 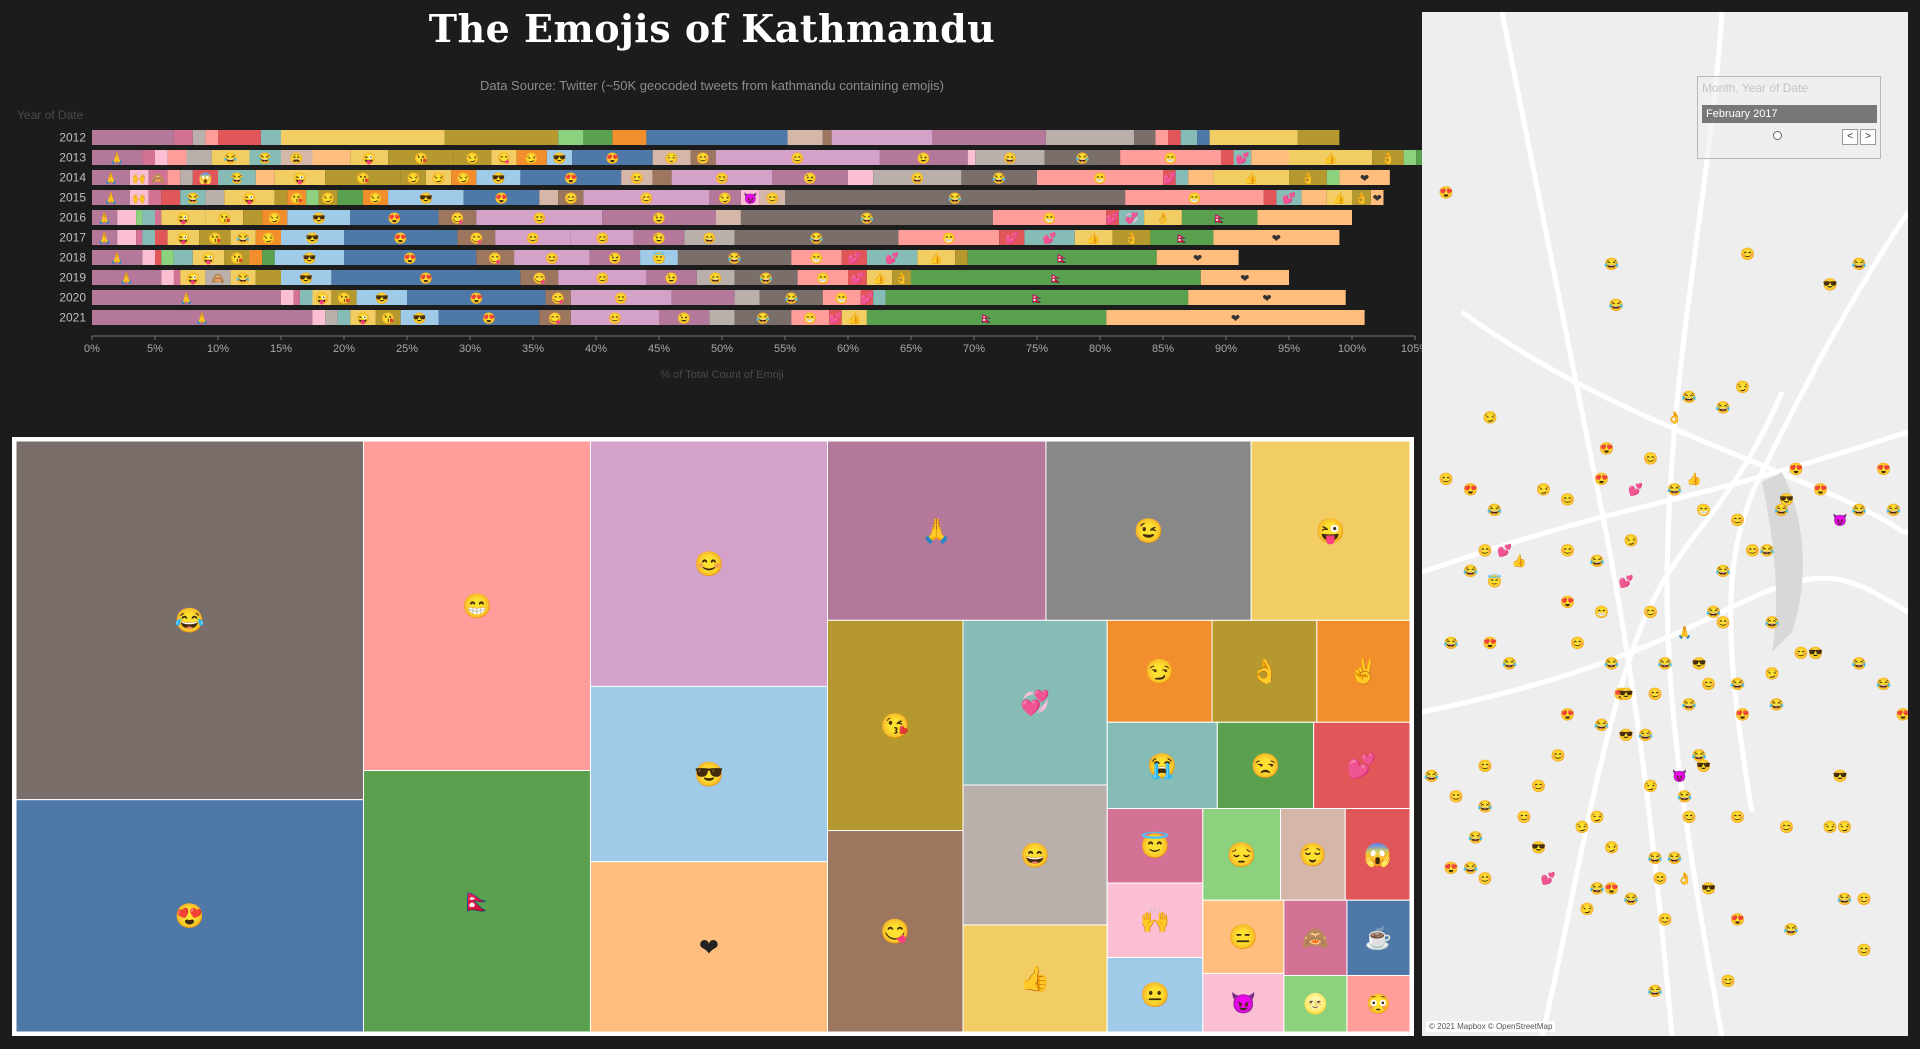 What do you see at coordinates (1491, 1026) in the screenshot?
I see `map-attribution: © 2021 Mapbox © OpenStreetMap` at bounding box center [1491, 1026].